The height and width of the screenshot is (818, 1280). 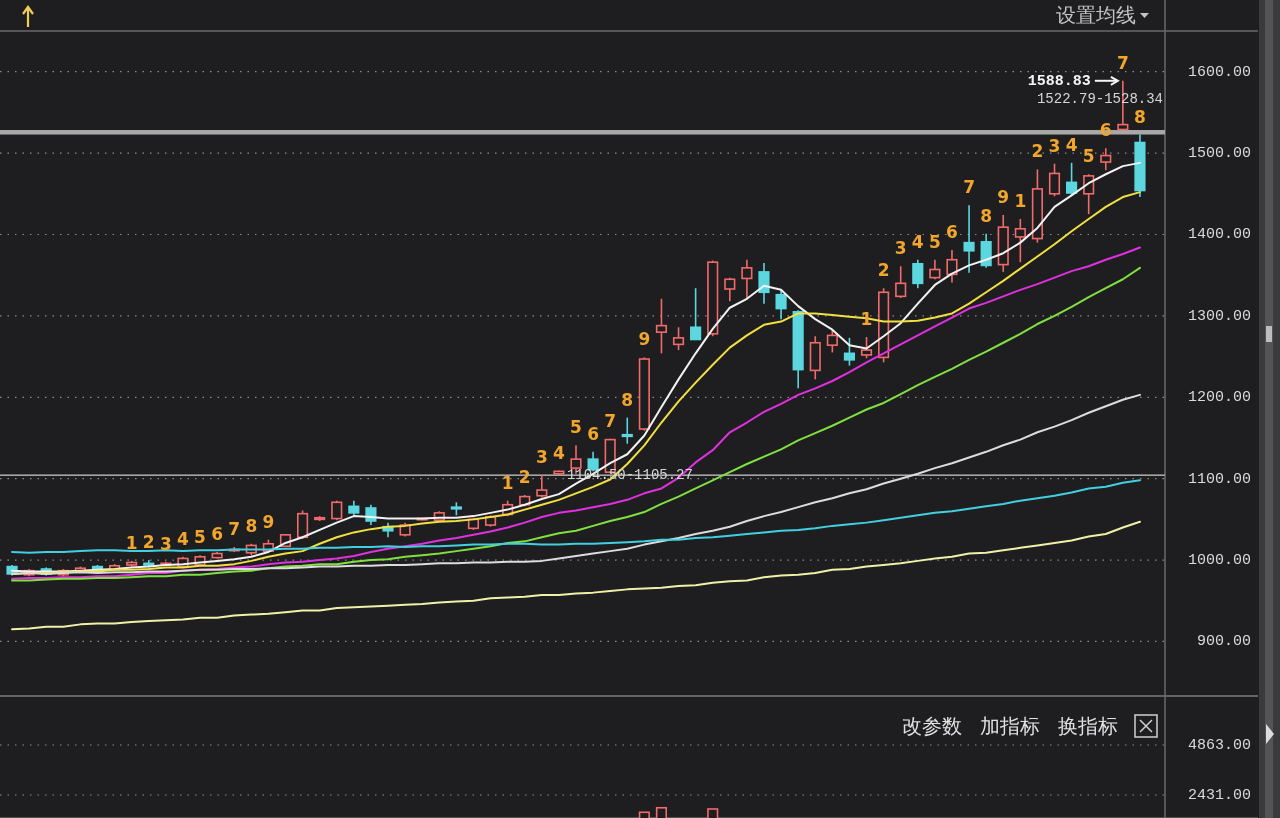 What do you see at coordinates (1219, 560) in the screenshot?
I see `y-tick-label: 1000.00` at bounding box center [1219, 560].